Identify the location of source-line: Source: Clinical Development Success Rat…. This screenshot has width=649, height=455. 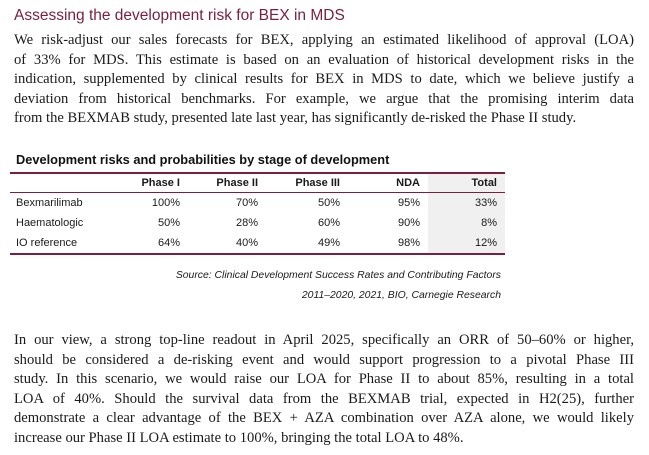
(338, 275).